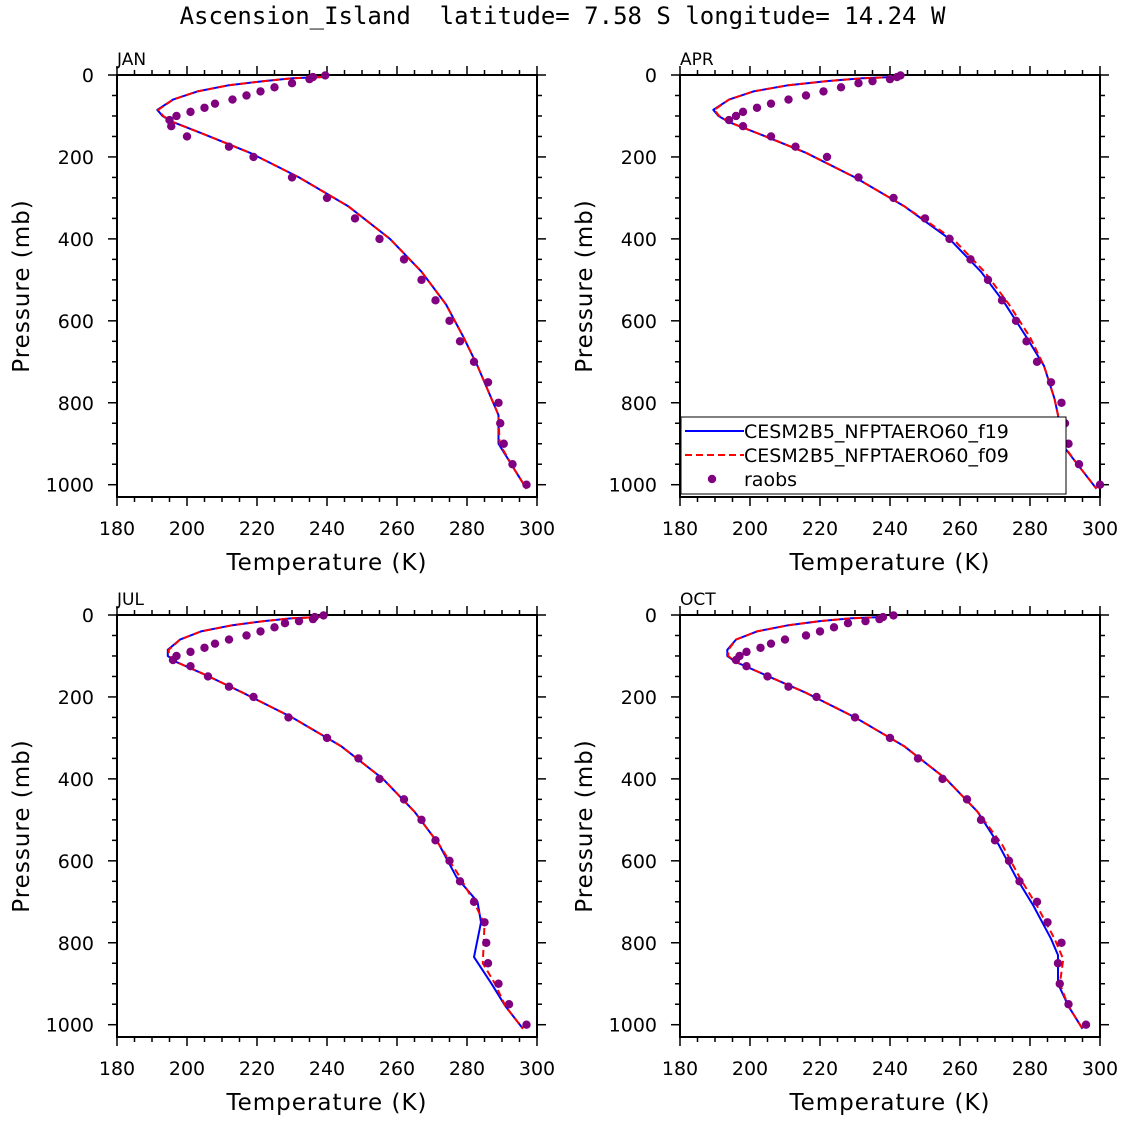 The image size is (1125, 1121). What do you see at coordinates (76, 404) in the screenshot?
I see `y-tick-label: 800` at bounding box center [76, 404].